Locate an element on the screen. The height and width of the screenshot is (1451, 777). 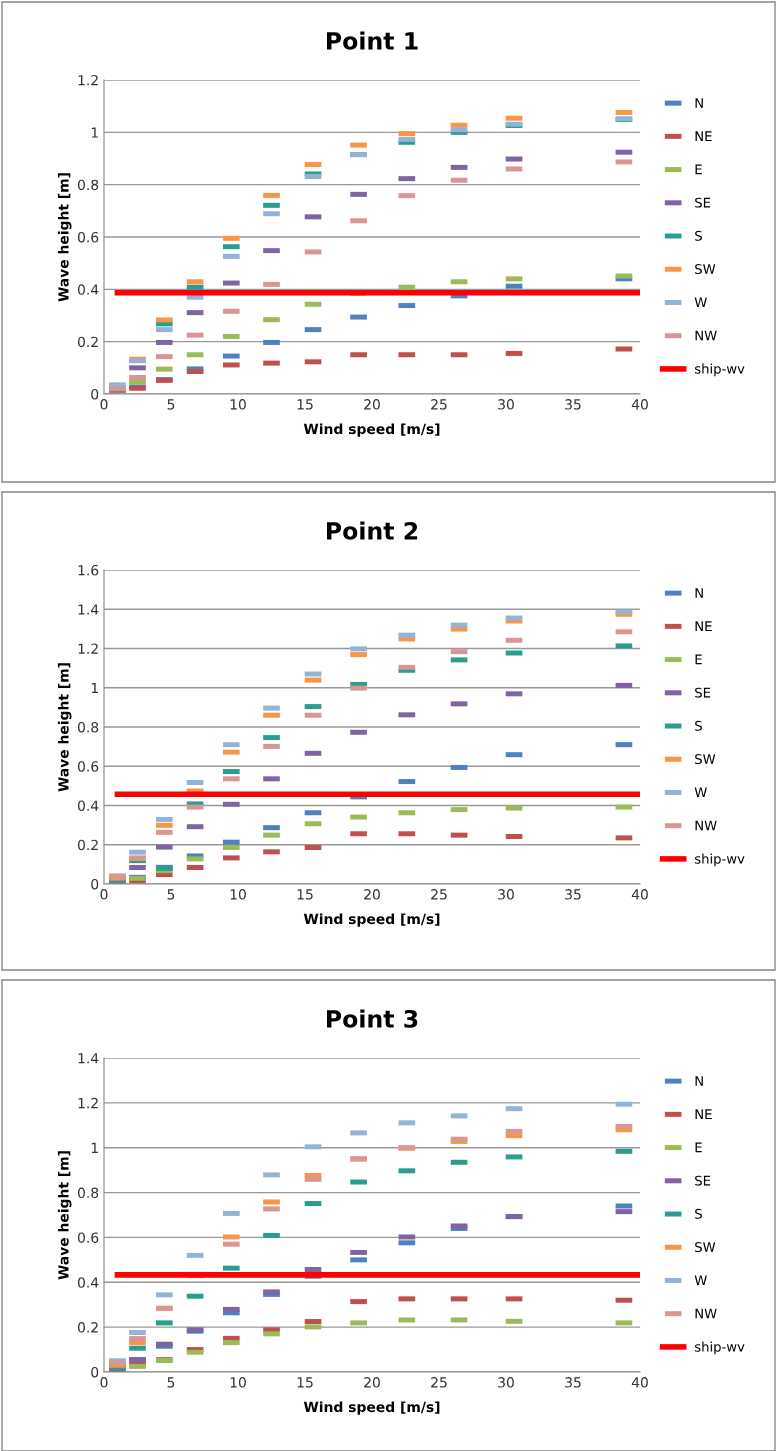
chart-title: Point 3 is located at coordinates (372, 1018).